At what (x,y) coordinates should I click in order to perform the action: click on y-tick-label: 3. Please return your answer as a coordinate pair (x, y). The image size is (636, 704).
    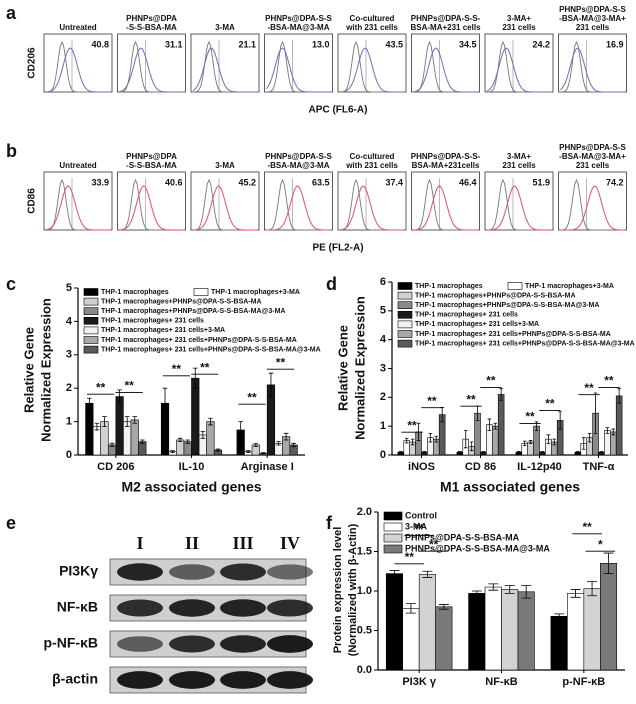
    Looking at the image, I should click on (383, 368).